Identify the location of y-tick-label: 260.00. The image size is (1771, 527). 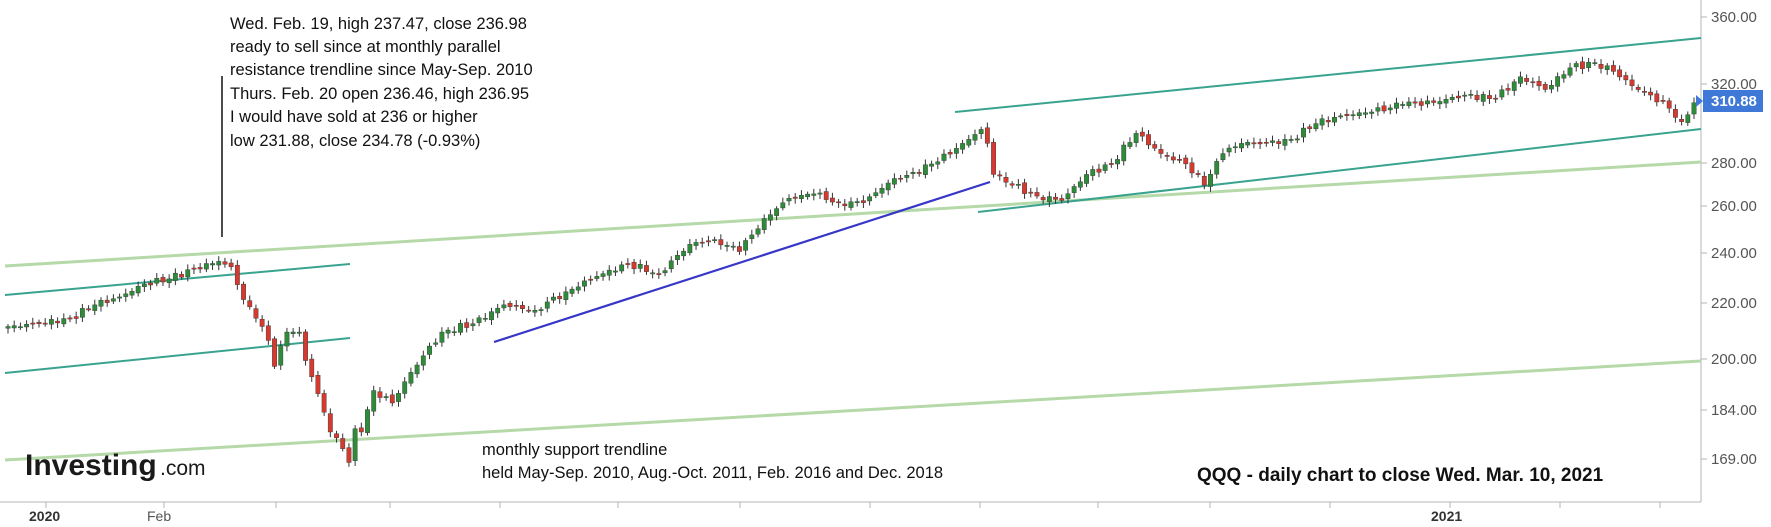
(1734, 206).